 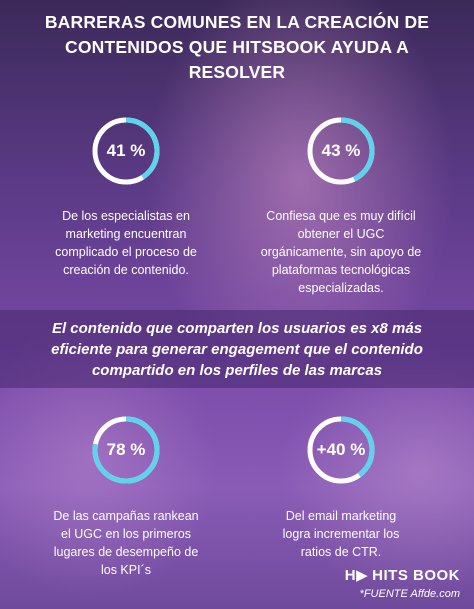 I want to click on stat-value: +40 %, so click(x=341, y=449).